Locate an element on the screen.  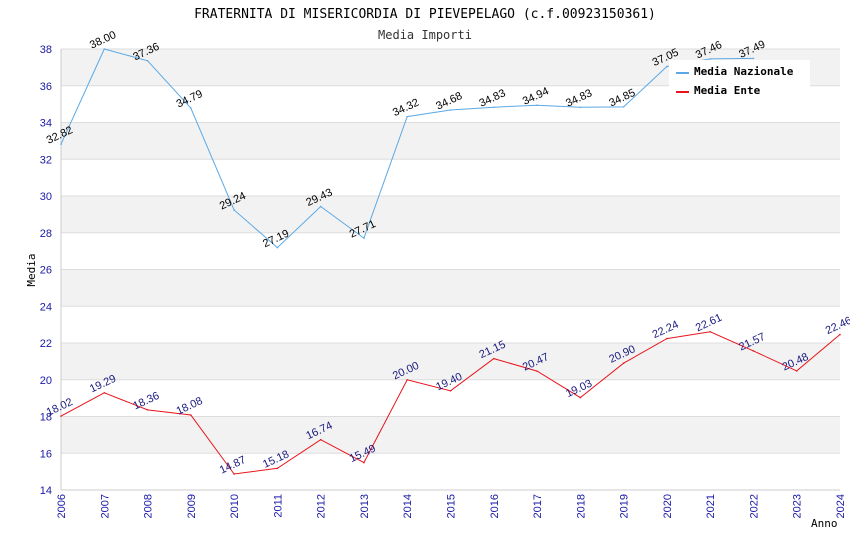
x-tick-label: 2015 is located at coordinates (452, 506).